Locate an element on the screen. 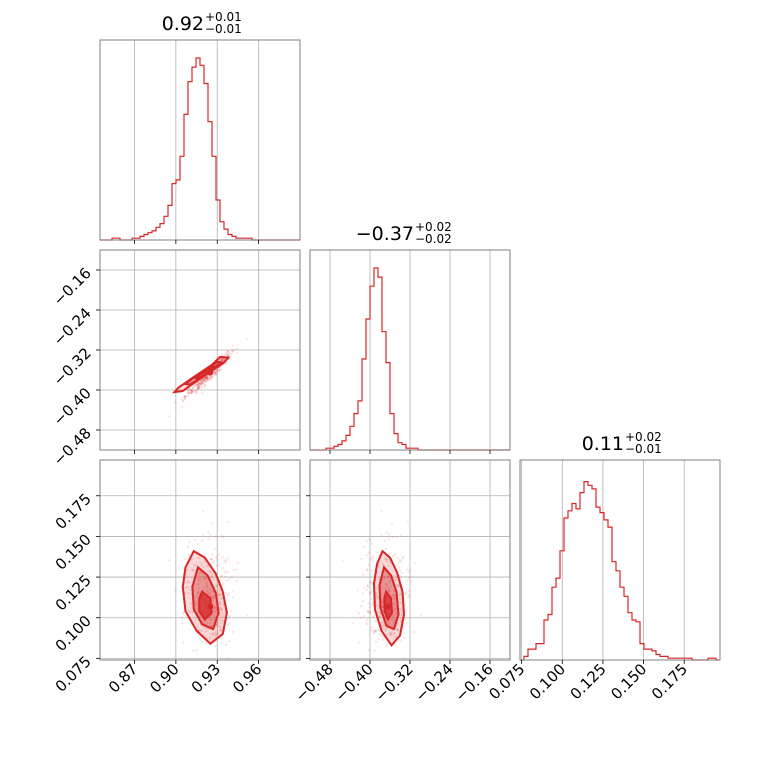 The image size is (760, 760). y-tick-label: −0.32 is located at coordinates (72, 366).